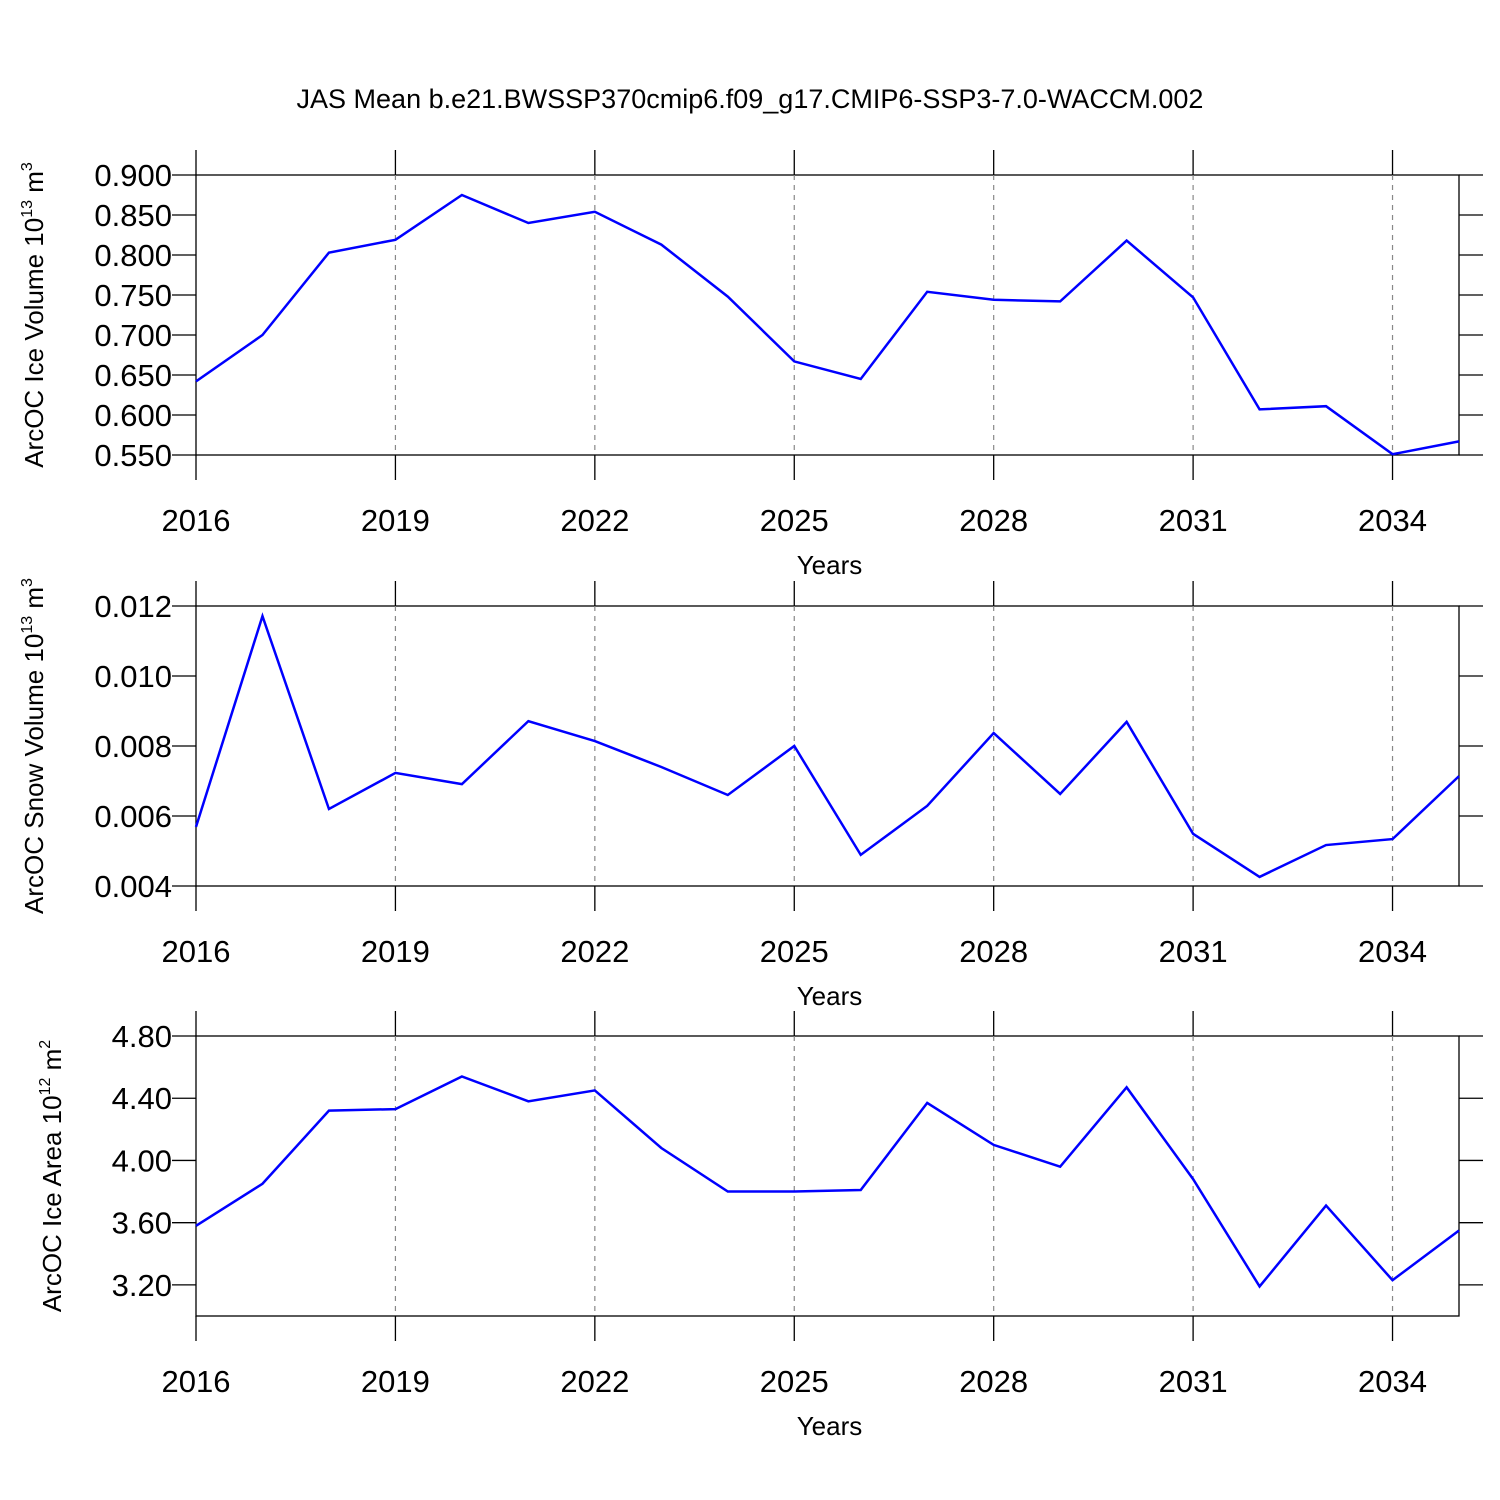  I want to click on y-tick-label: 0.600, so click(133, 415).